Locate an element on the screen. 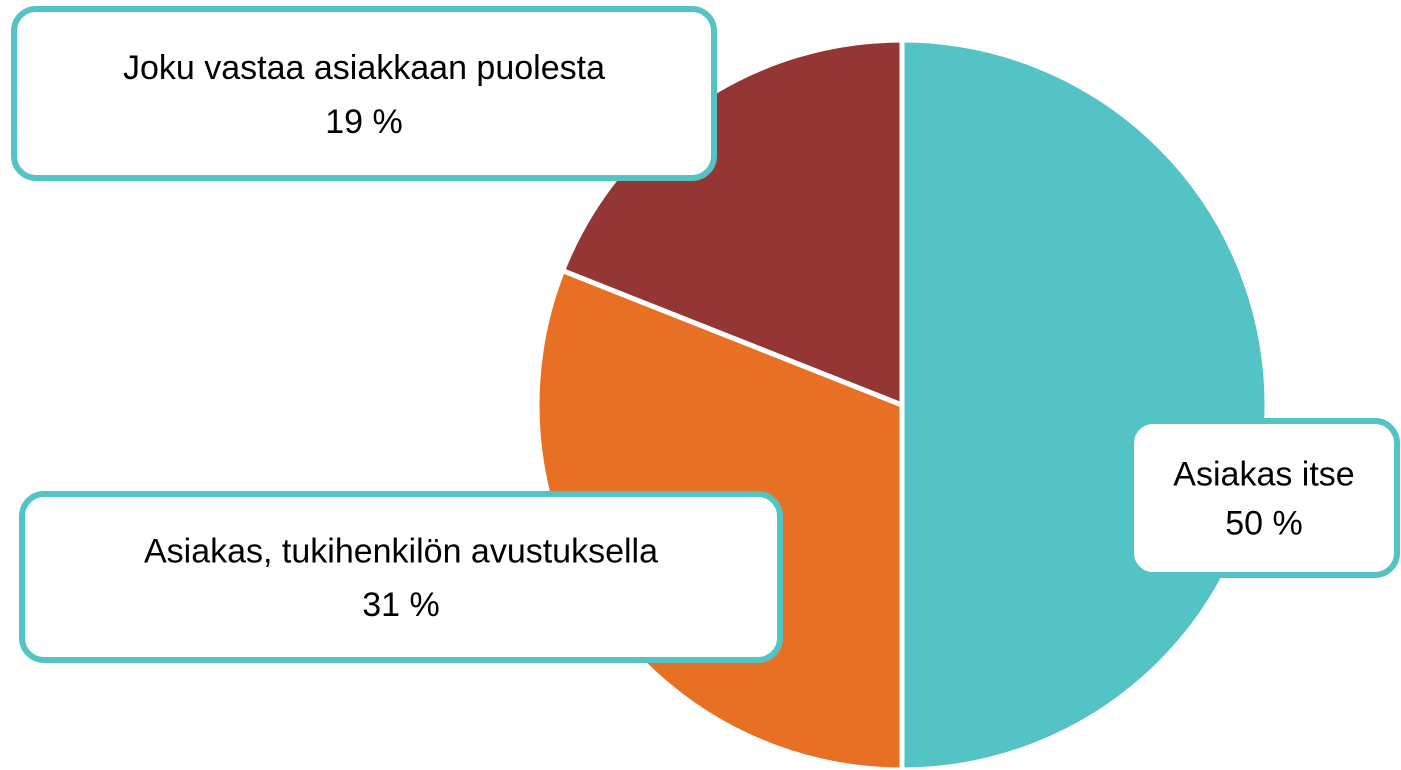 This screenshot has height=770, width=1401. value-label: 19 % is located at coordinates (364, 122).